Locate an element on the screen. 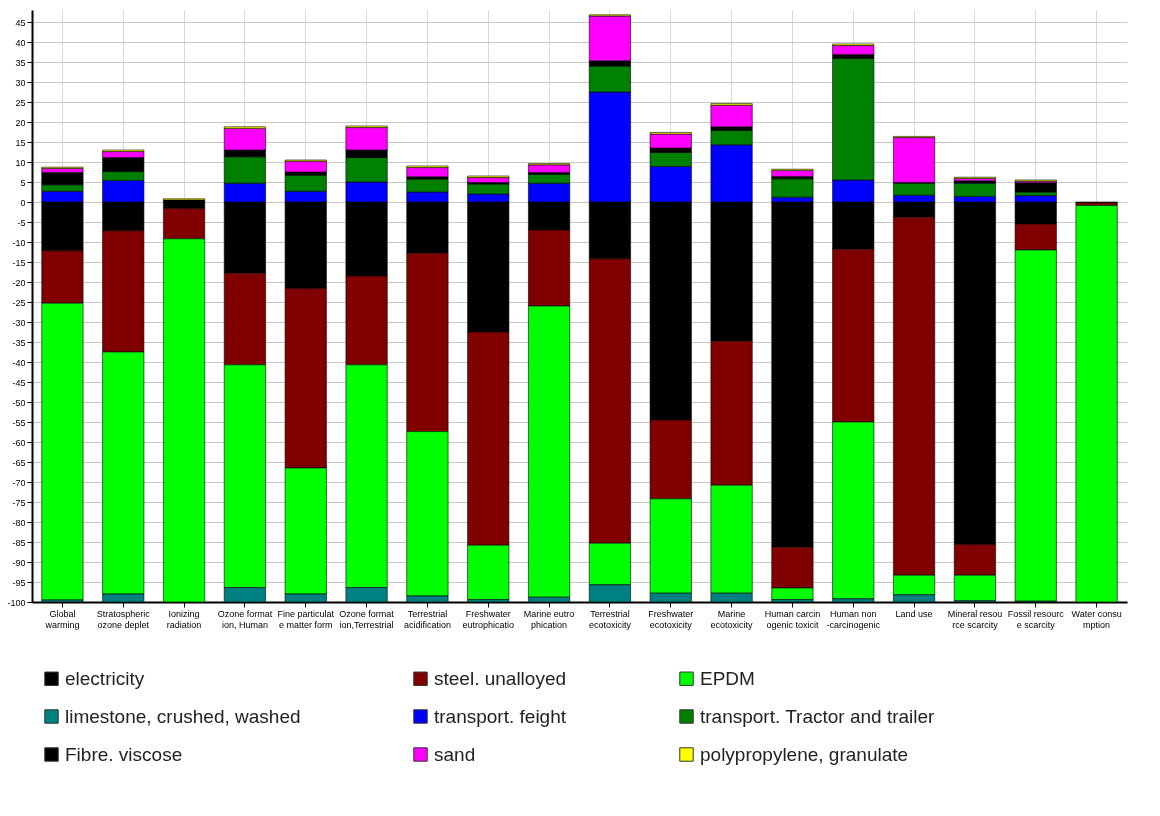  y-tick-label: -90 is located at coordinates (19, 562).